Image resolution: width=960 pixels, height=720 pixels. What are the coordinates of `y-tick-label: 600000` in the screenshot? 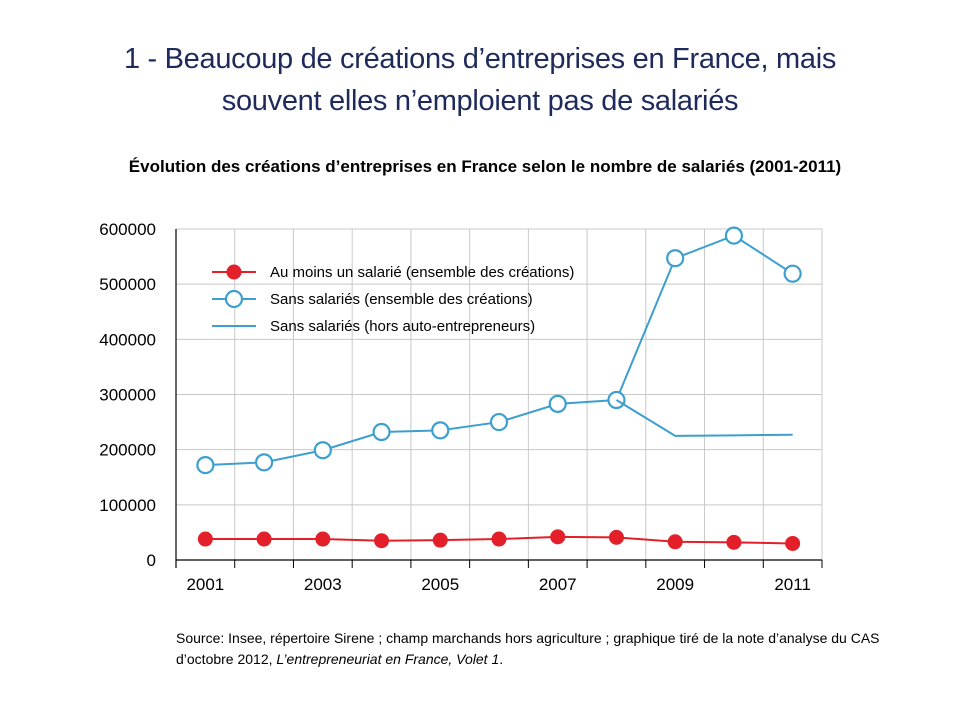 It's located at (127, 229).